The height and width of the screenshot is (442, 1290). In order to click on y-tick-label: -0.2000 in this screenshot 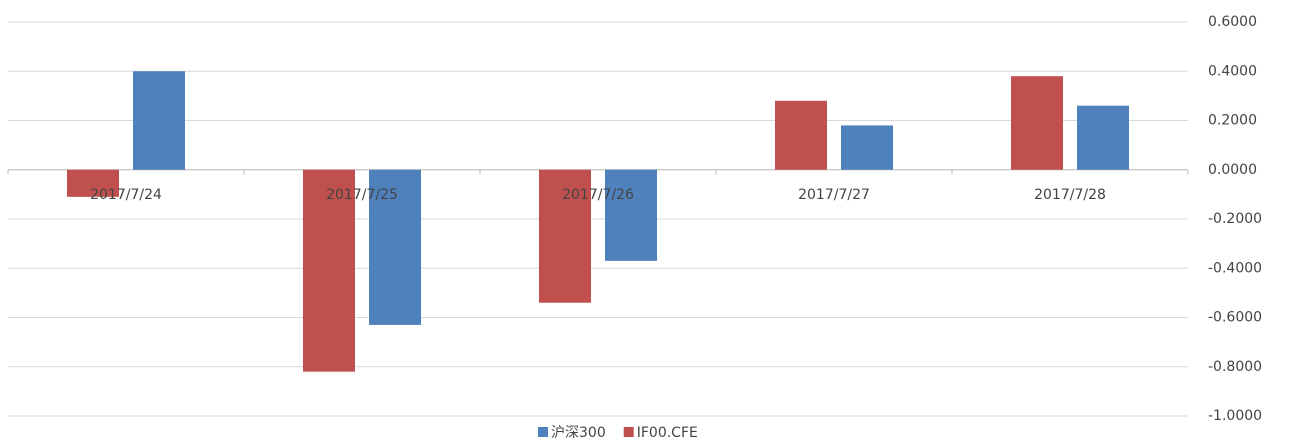, I will do `click(1235, 219)`.